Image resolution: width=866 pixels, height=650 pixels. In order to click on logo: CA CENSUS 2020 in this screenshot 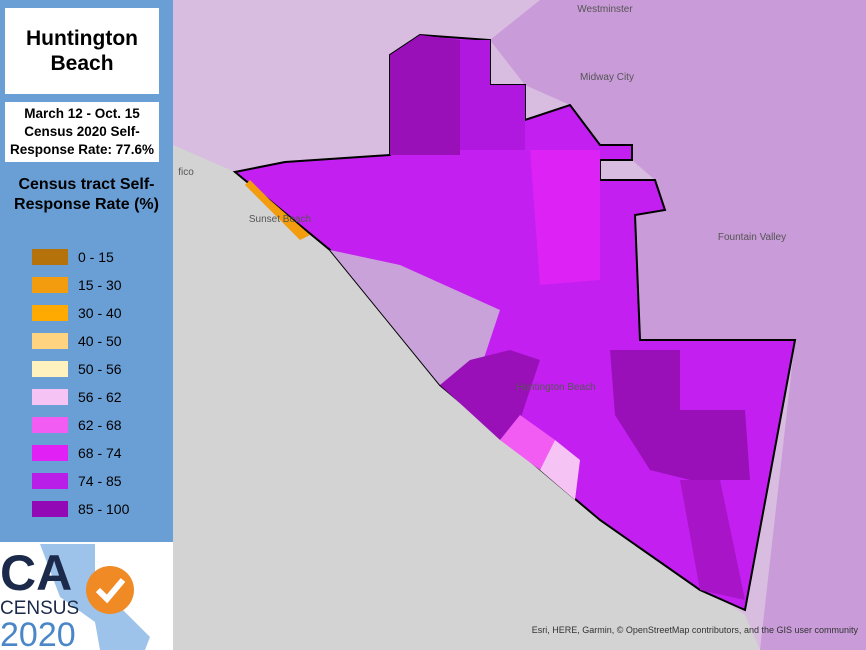, I will do `click(86, 596)`.